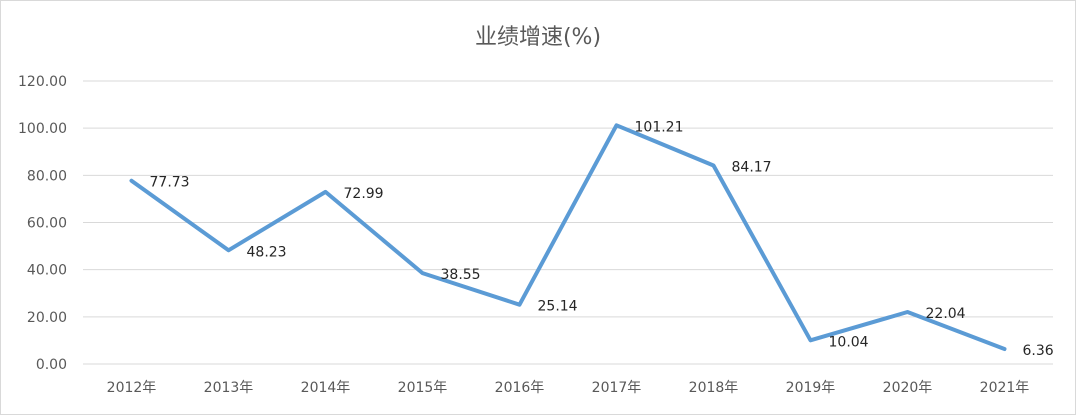 This screenshot has height=416, width=1076. Describe the element at coordinates (946, 314) in the screenshot. I see `data-label: 22.04` at that location.